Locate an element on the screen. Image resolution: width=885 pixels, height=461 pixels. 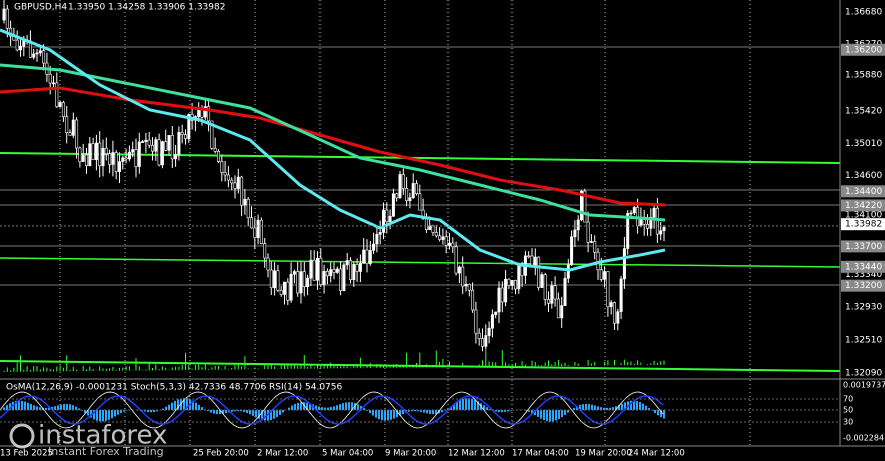
price-label: 1.35010 is located at coordinates (863, 144).